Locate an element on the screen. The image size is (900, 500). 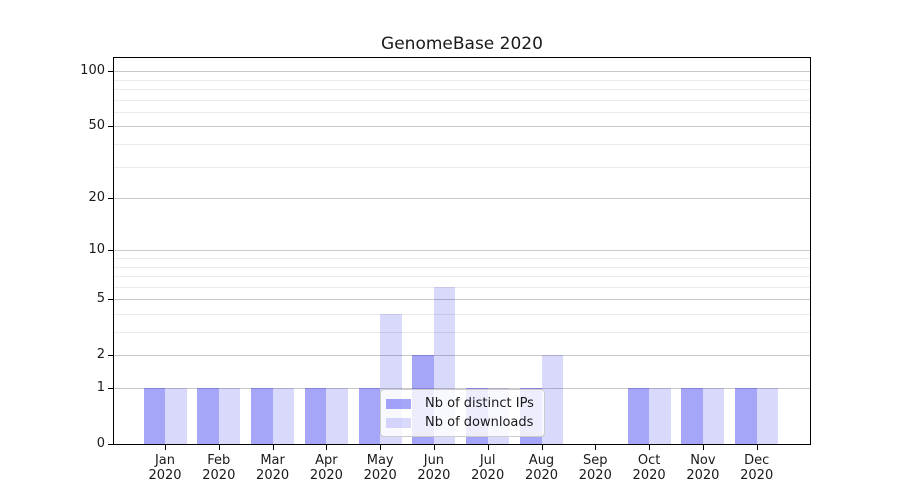
bar-downloads-mar is located at coordinates (283, 416).